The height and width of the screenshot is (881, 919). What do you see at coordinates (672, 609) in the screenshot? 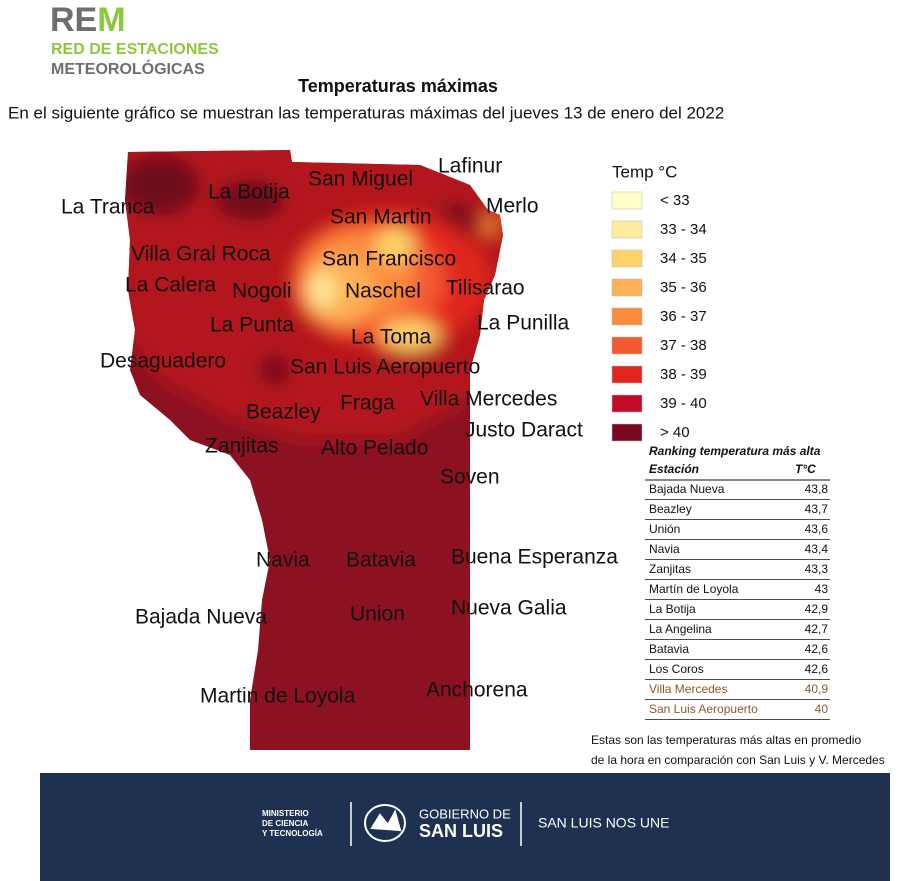
I see `station: La Botija` at bounding box center [672, 609].